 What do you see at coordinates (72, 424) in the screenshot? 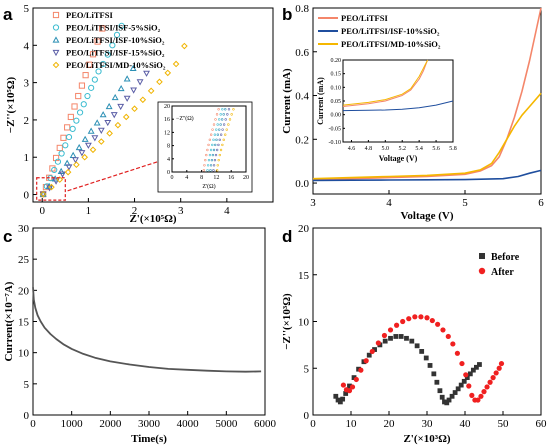
I see `x-tick-label: 1000` at bounding box center [72, 424].